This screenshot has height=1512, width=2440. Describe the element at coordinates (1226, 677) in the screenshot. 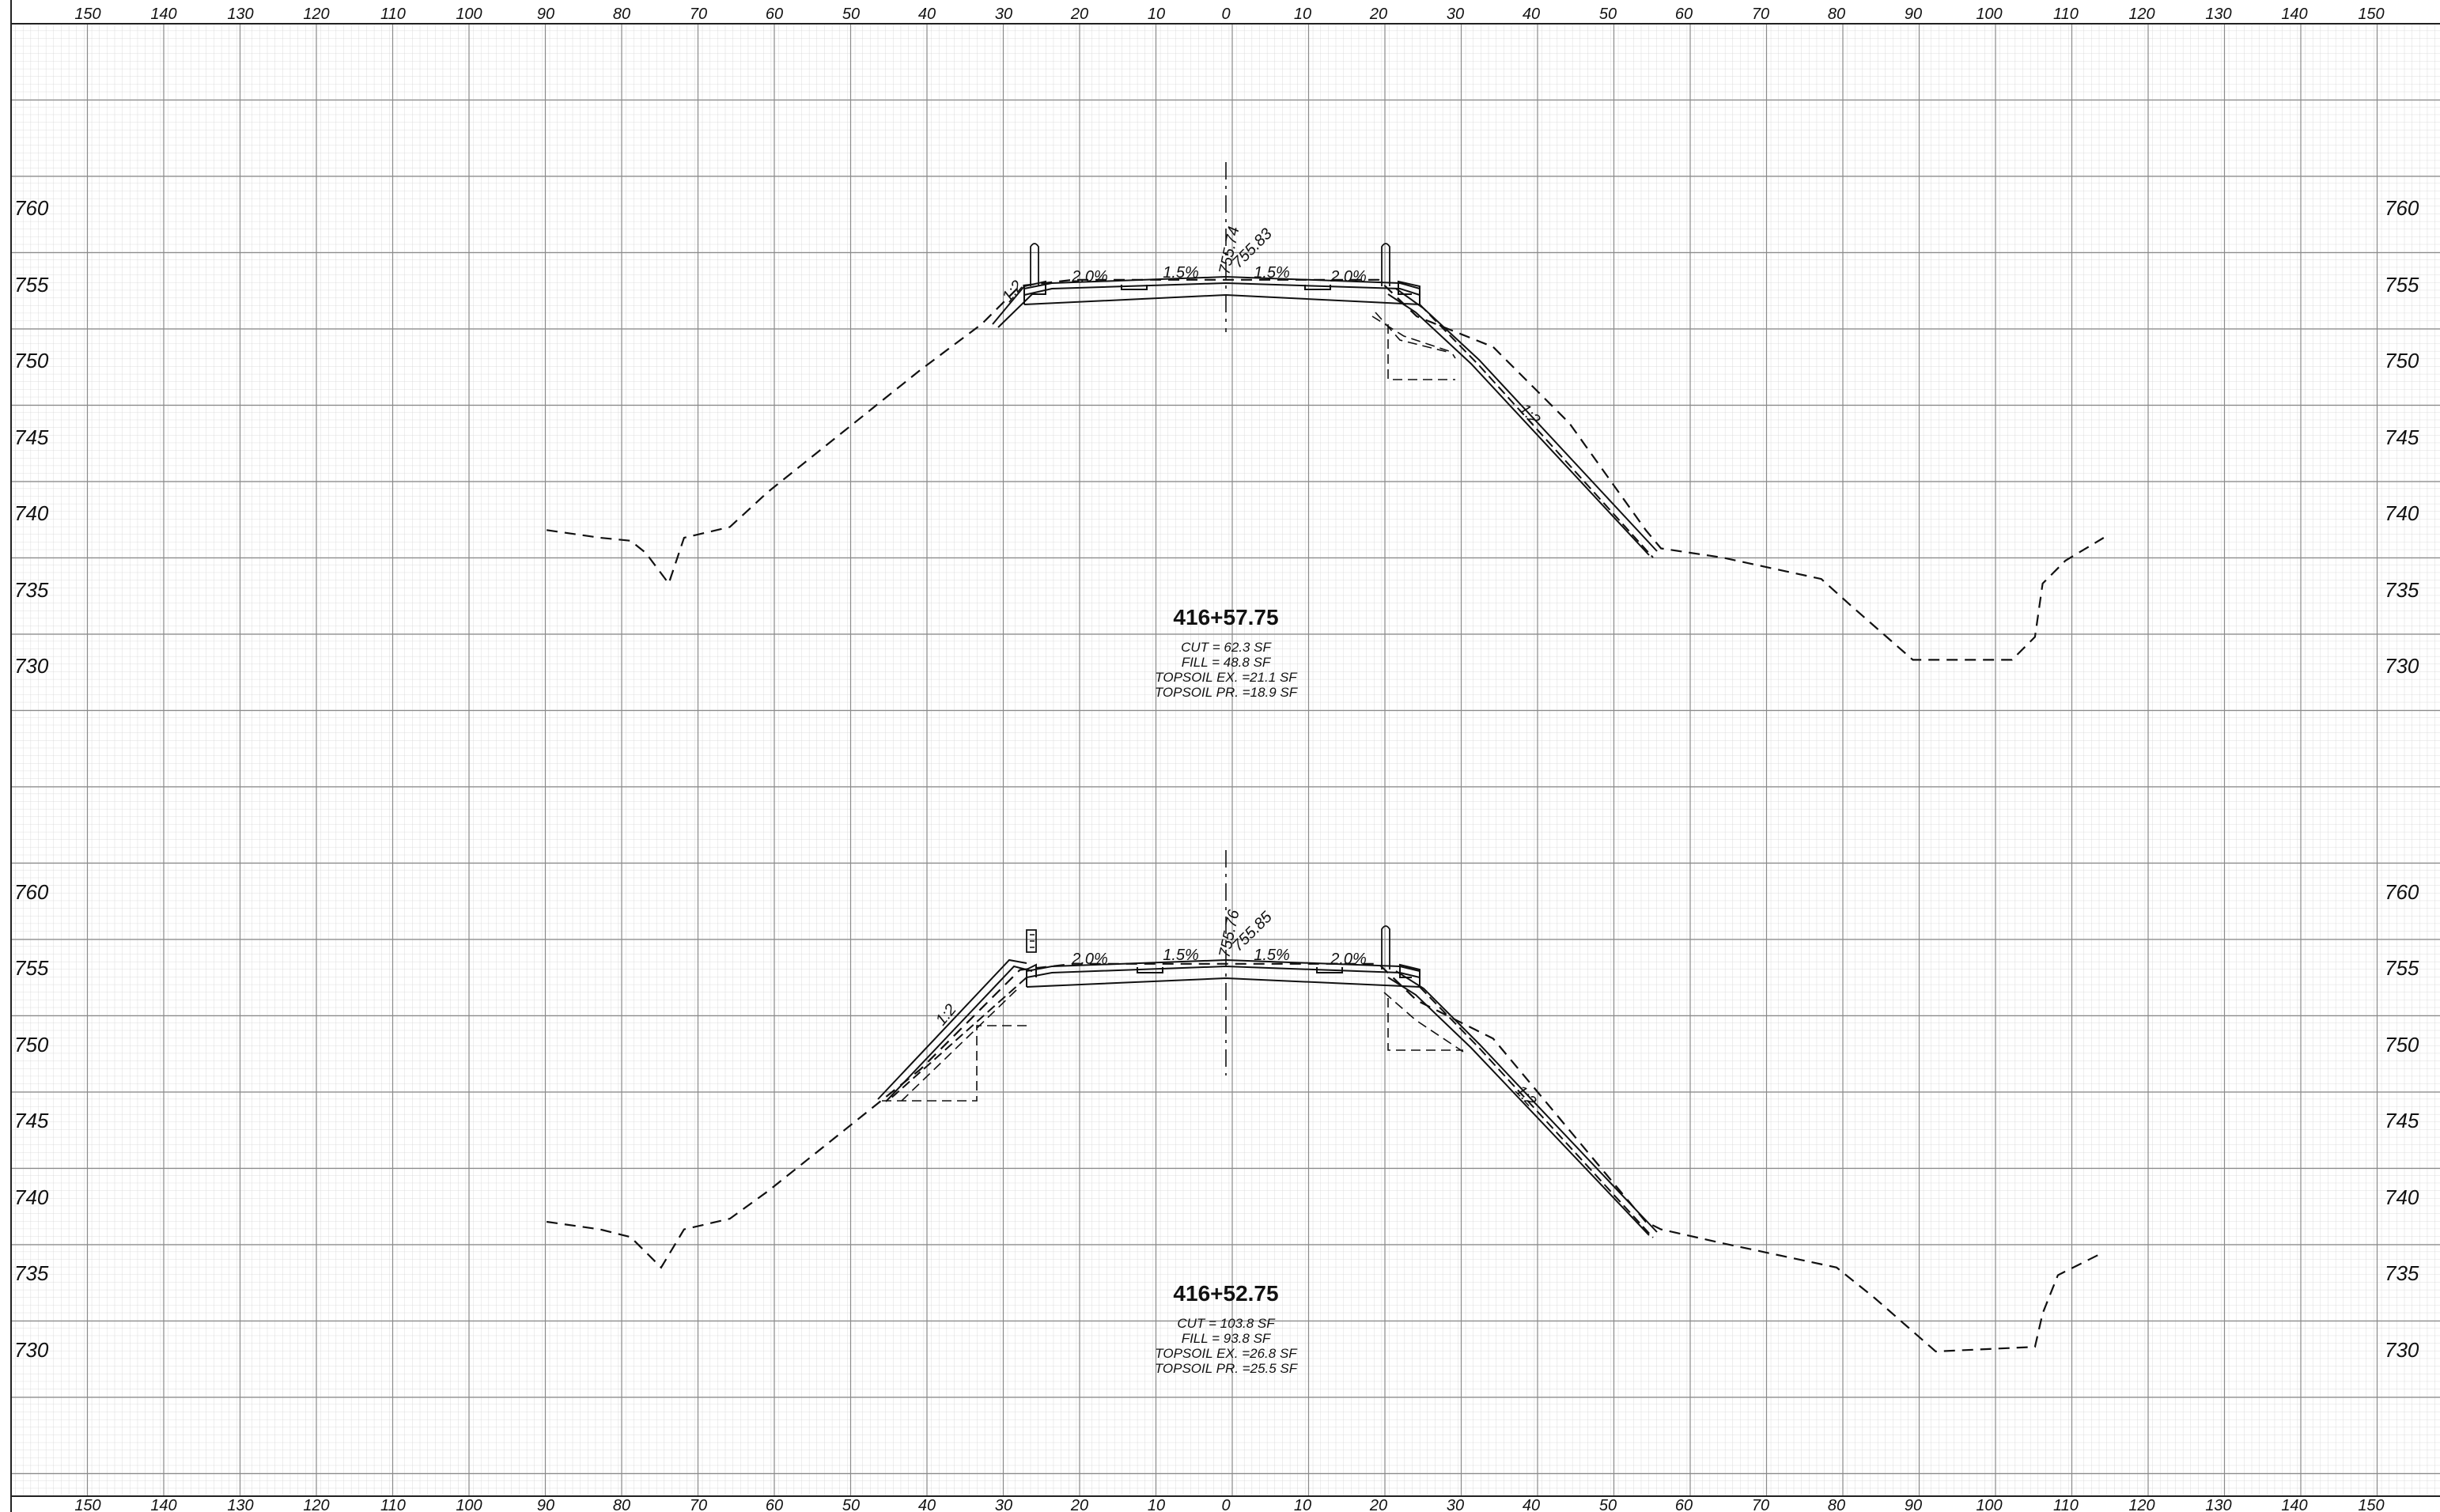

I see `quantity-topsoil-ex: TOPSOIL EX. =21.1 SF` at that location.